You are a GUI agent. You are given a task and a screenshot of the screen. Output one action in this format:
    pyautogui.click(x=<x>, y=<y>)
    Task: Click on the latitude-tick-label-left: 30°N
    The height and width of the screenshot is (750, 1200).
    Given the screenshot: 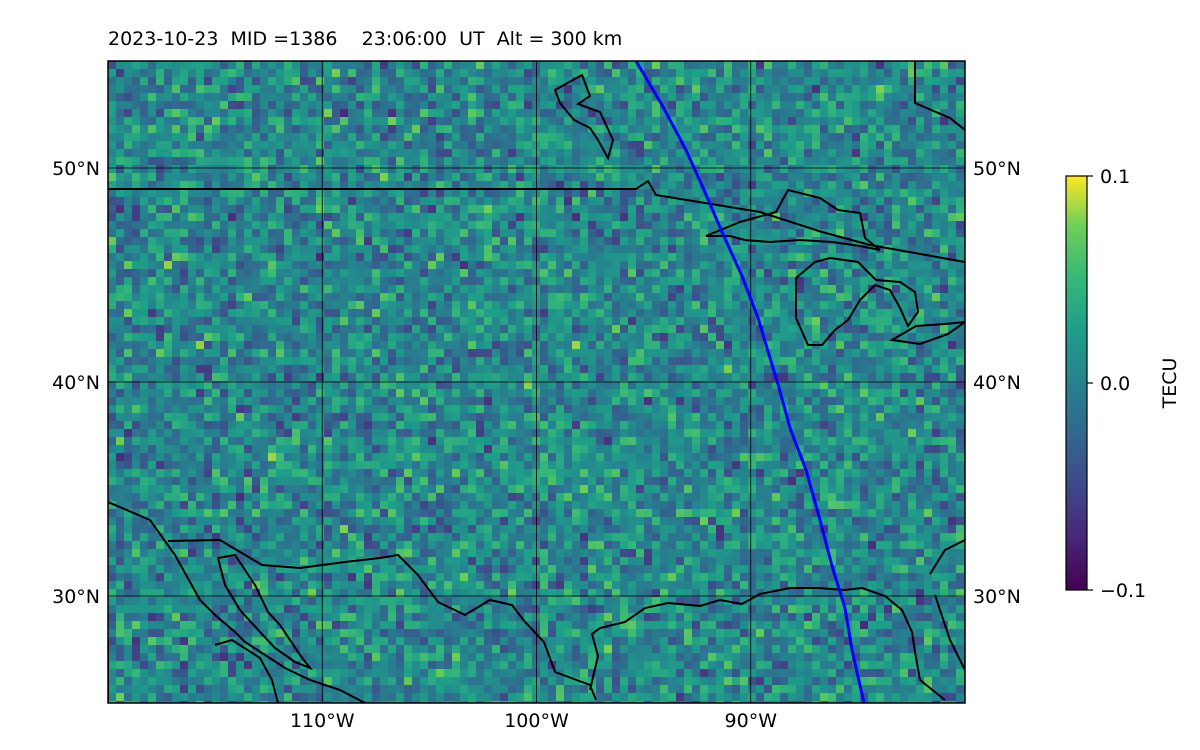 What is the action you would take?
    pyautogui.click(x=76, y=597)
    